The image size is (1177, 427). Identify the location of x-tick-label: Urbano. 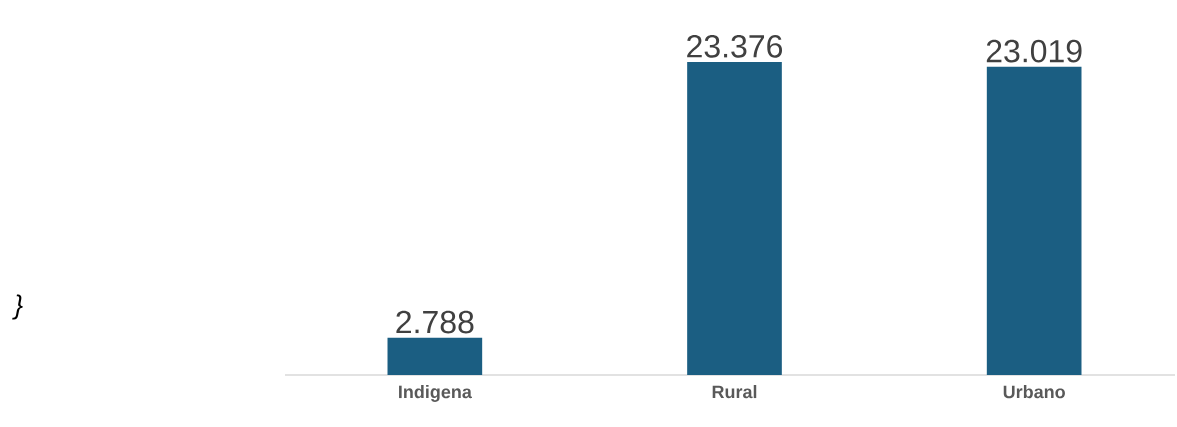
(1034, 392).